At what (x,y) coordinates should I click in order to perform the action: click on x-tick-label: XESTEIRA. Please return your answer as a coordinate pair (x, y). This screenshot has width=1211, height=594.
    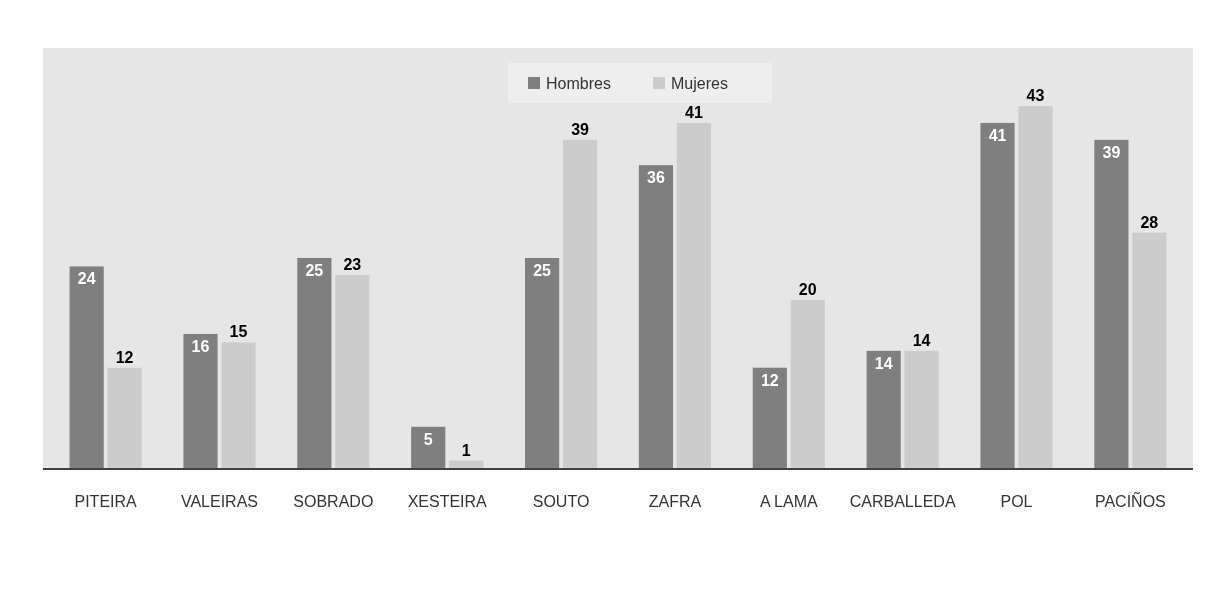
    Looking at the image, I should click on (447, 501).